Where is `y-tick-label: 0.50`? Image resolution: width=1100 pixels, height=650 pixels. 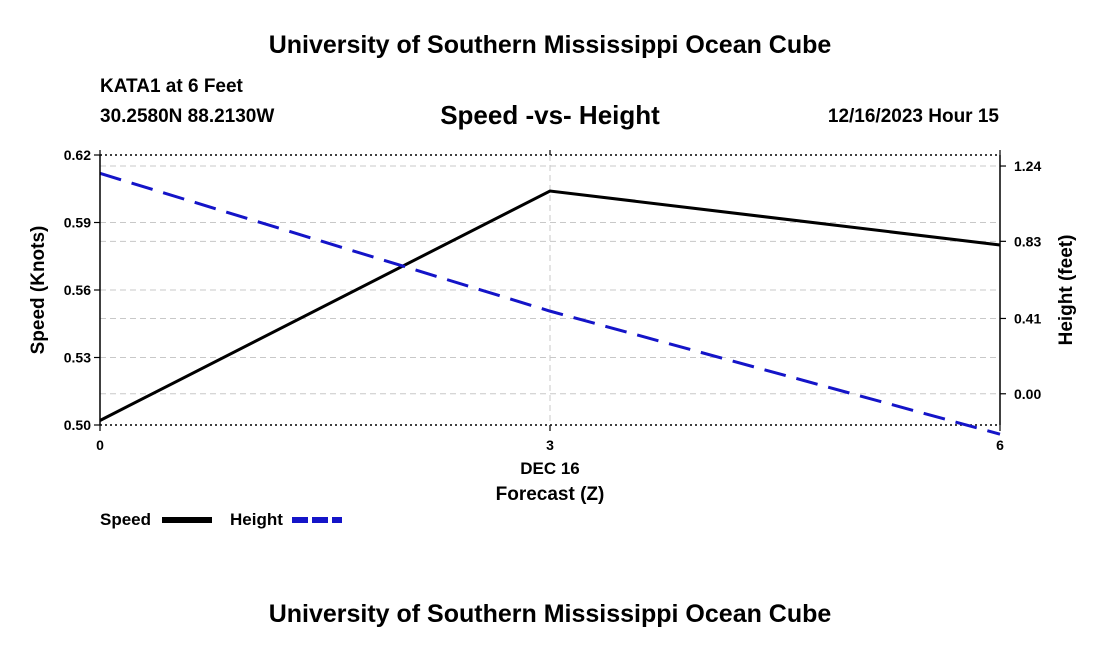 y-tick-label: 0.50 is located at coordinates (77, 425).